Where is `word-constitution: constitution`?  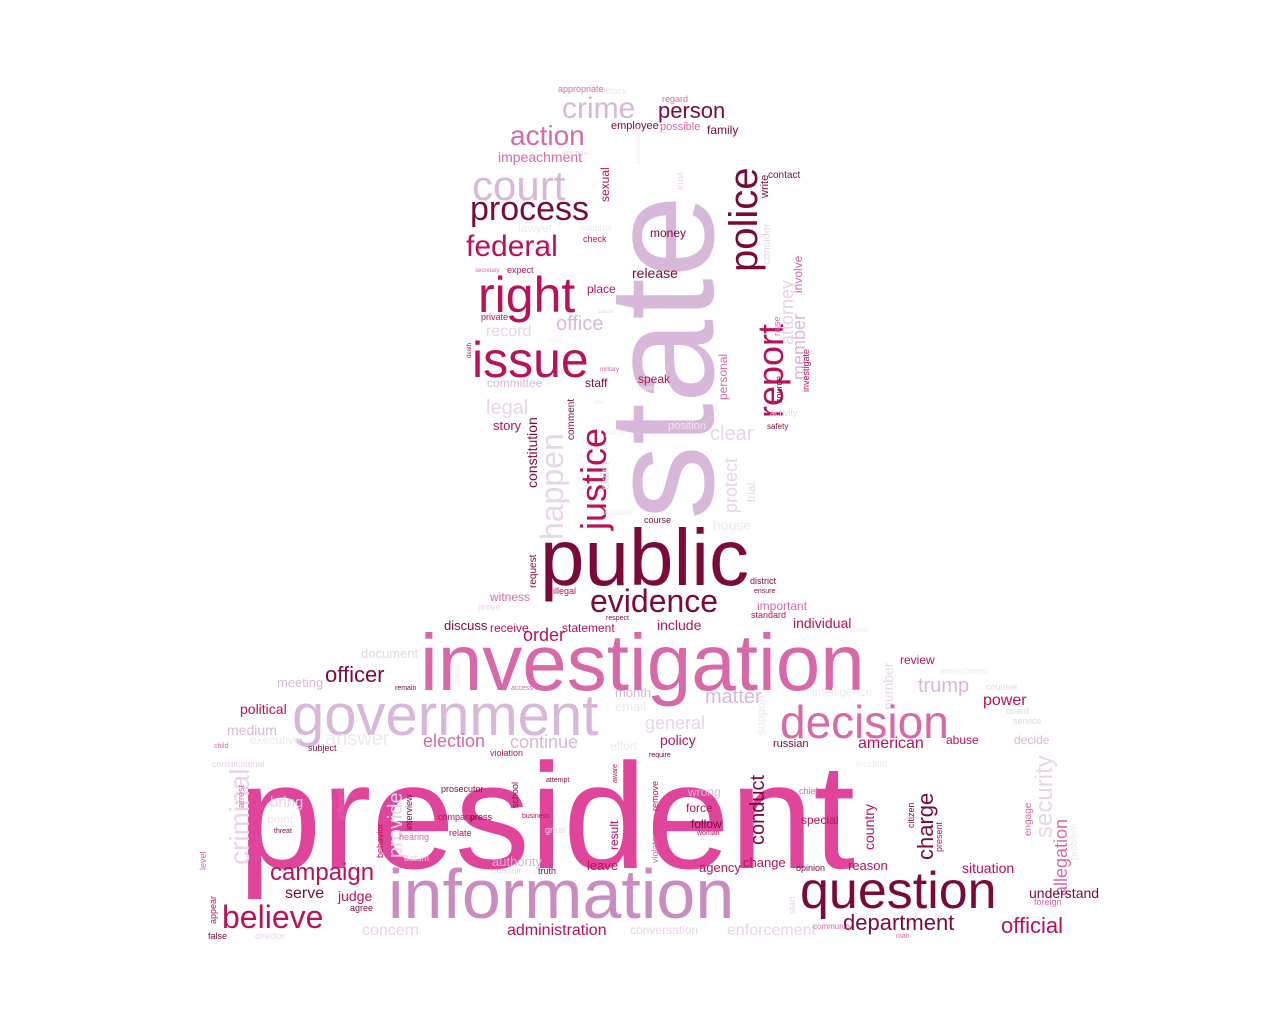
word-constitution: constitution is located at coordinates (532, 452).